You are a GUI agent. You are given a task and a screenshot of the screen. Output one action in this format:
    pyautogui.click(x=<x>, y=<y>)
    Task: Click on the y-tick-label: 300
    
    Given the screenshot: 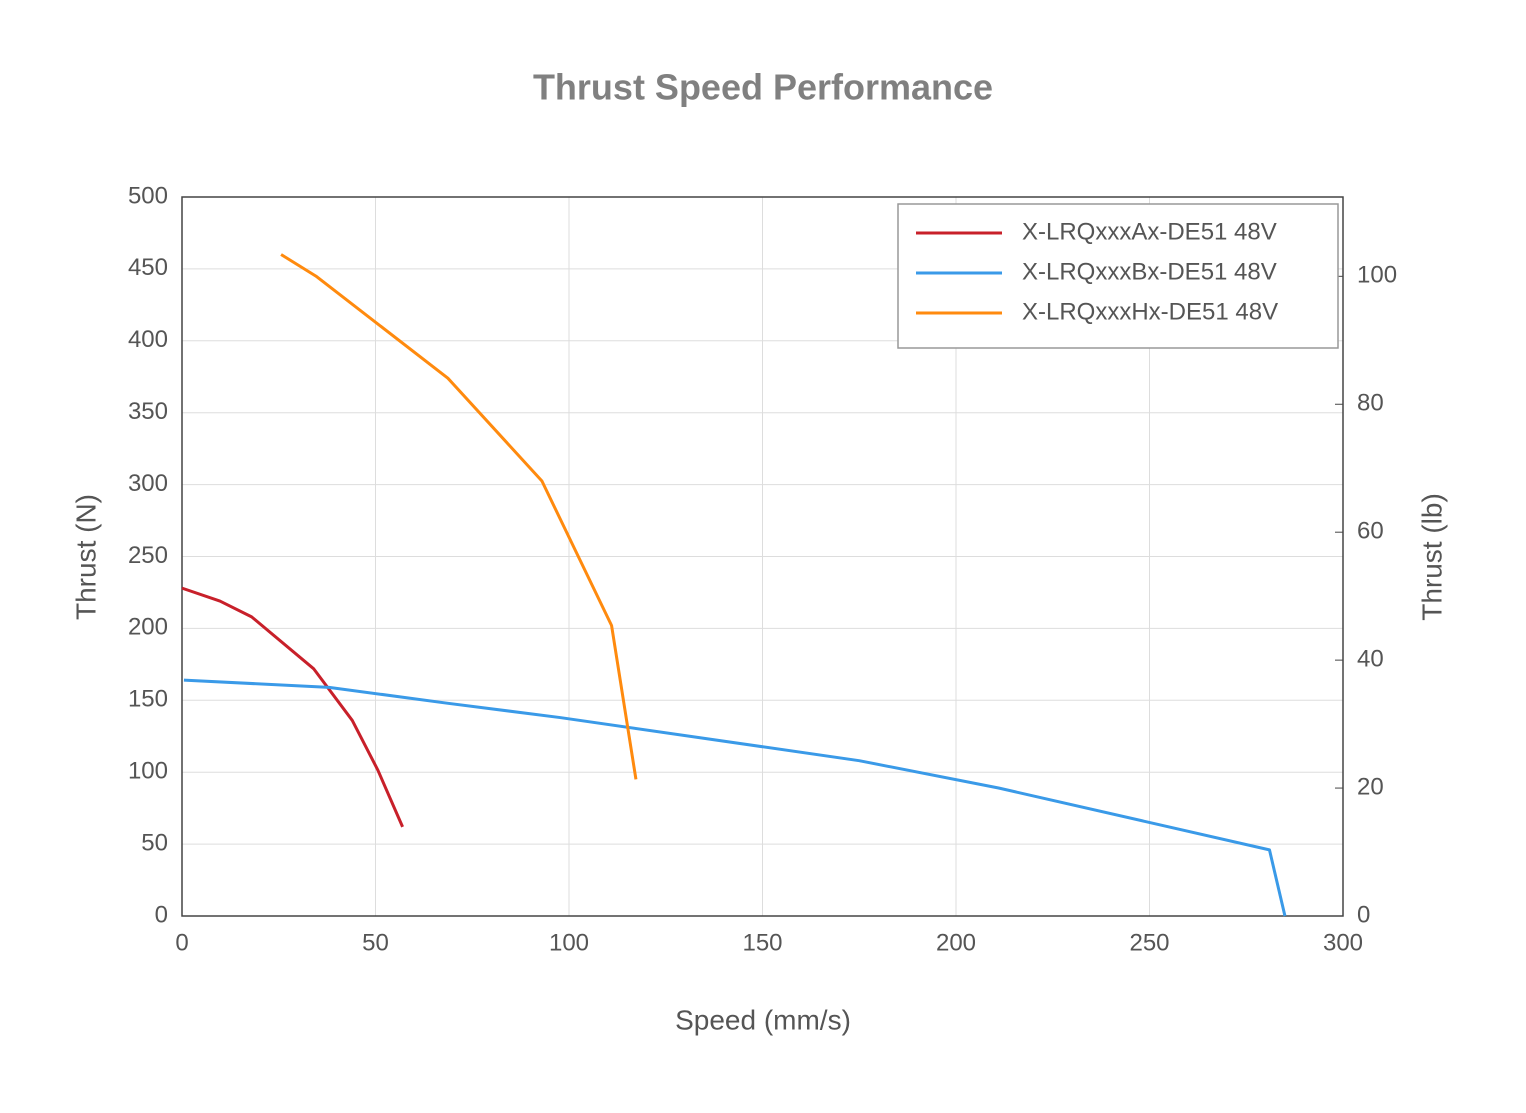 What is the action you would take?
    pyautogui.click(x=148, y=483)
    